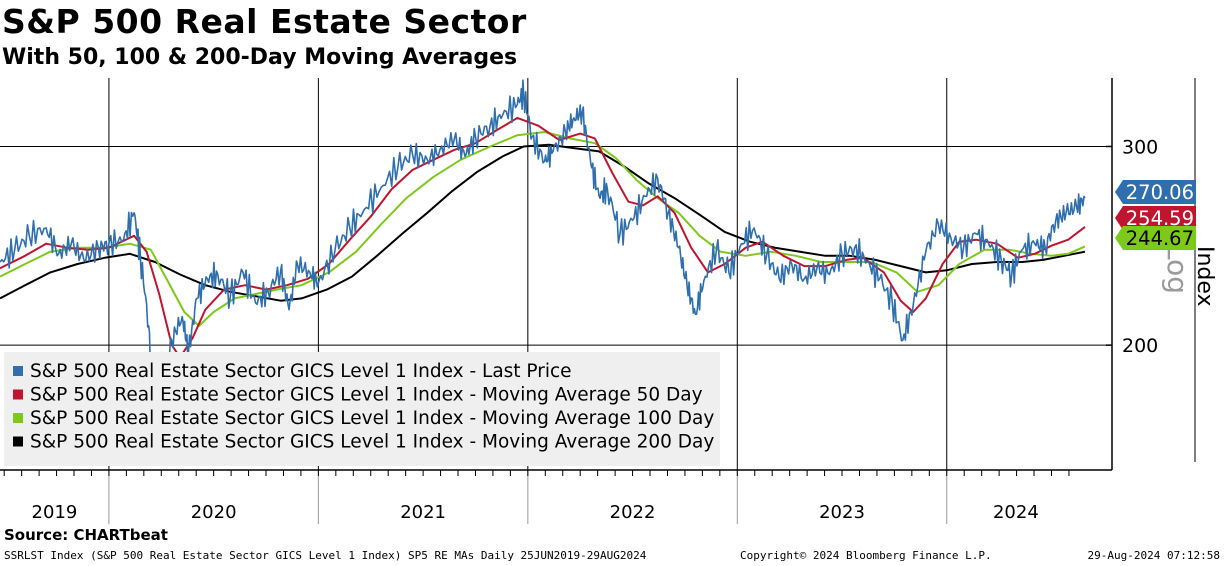  What do you see at coordinates (423, 512) in the screenshot?
I see `x-tick-label: 2021` at bounding box center [423, 512].